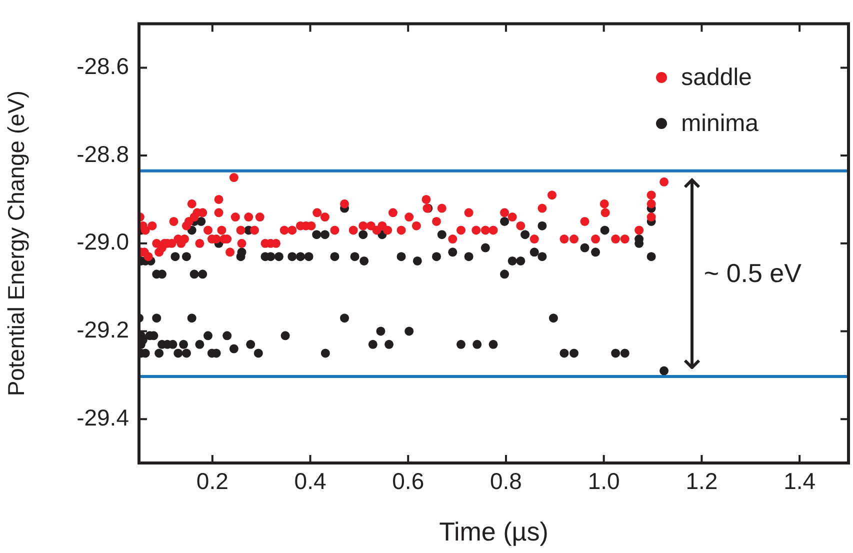 Image resolution: width=853 pixels, height=553 pixels. Describe the element at coordinates (102, 241) in the screenshot. I see `y-tick-label: -29.0` at that location.